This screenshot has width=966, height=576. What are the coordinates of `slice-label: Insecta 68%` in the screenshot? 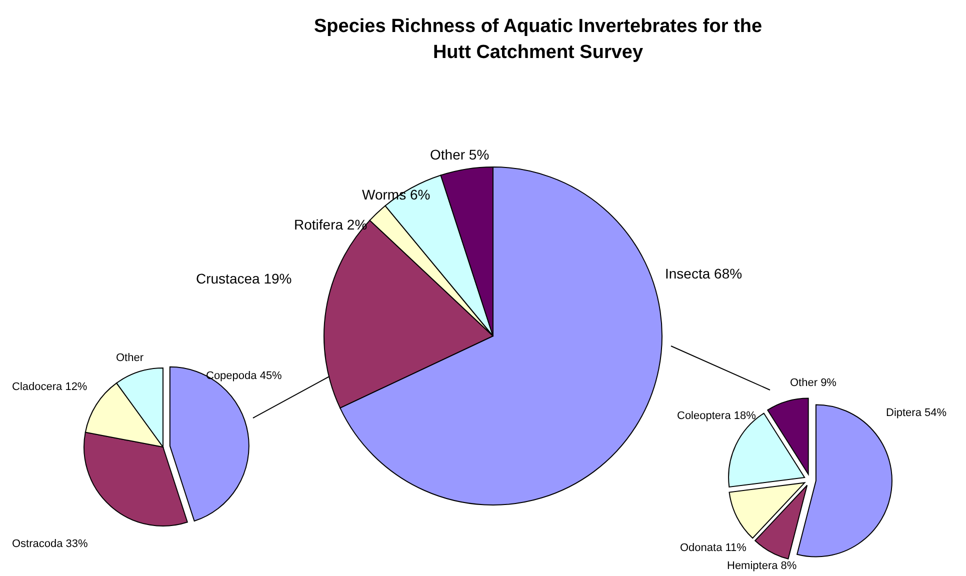 It's located at (703, 274).